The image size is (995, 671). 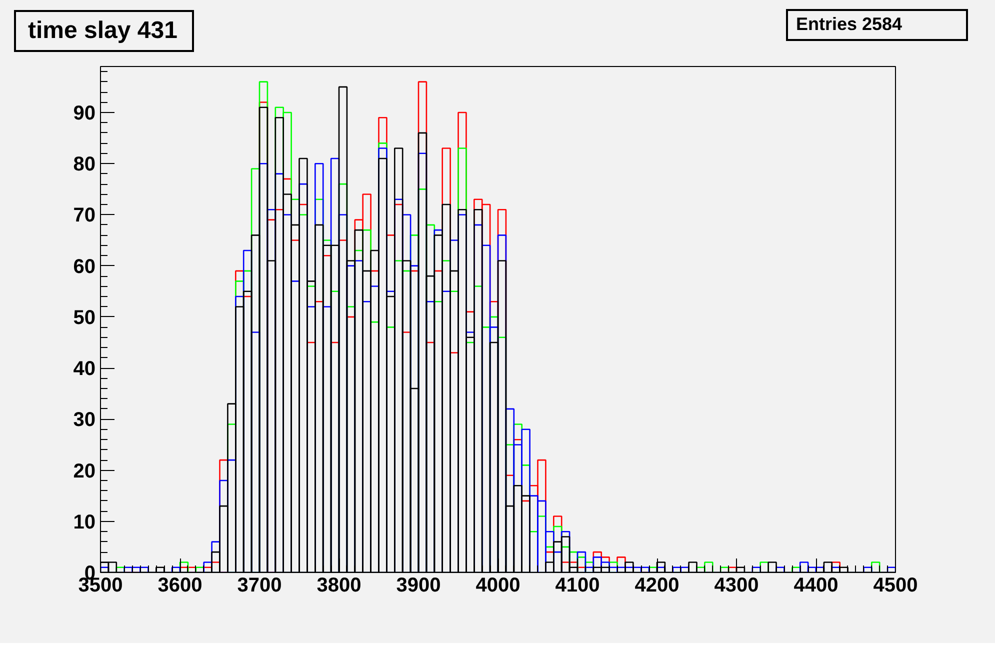 I want to click on y-tick-label: 50, so click(x=84, y=317).